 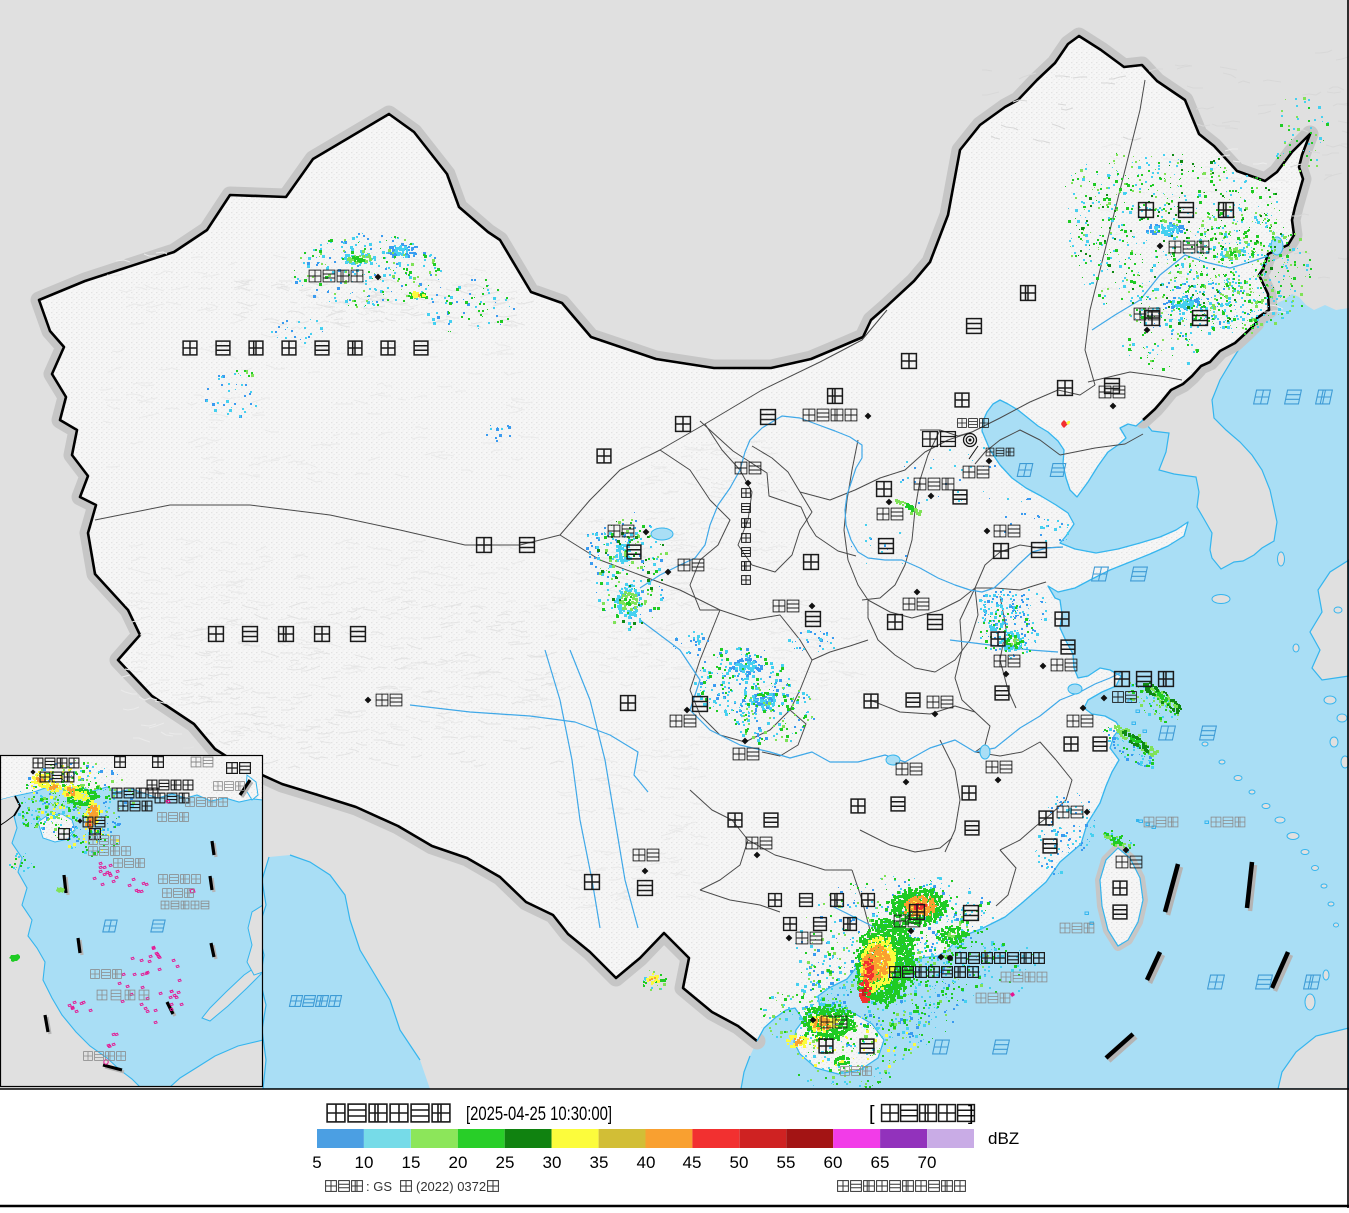 What do you see at coordinates (833, 1162) in the screenshot?
I see `svg-text: 60` at bounding box center [833, 1162].